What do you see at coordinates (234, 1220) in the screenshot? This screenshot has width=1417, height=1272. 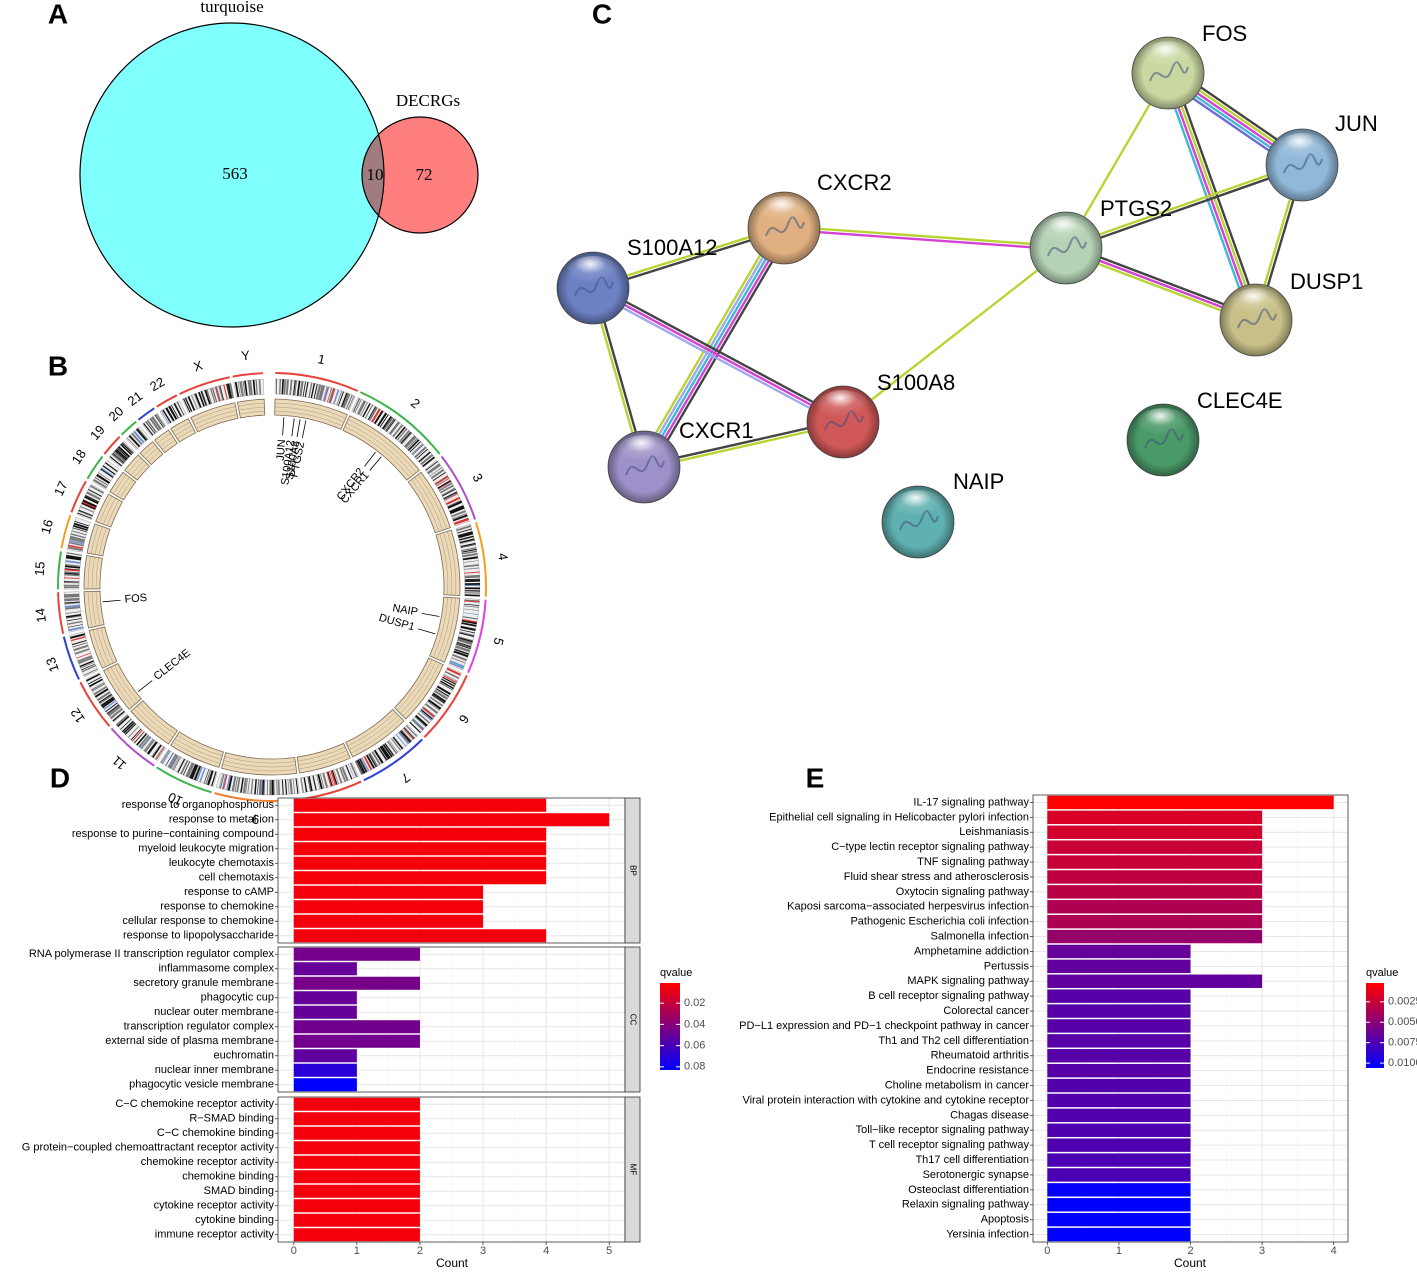 I see `category-label: cytokine binding` at bounding box center [234, 1220].